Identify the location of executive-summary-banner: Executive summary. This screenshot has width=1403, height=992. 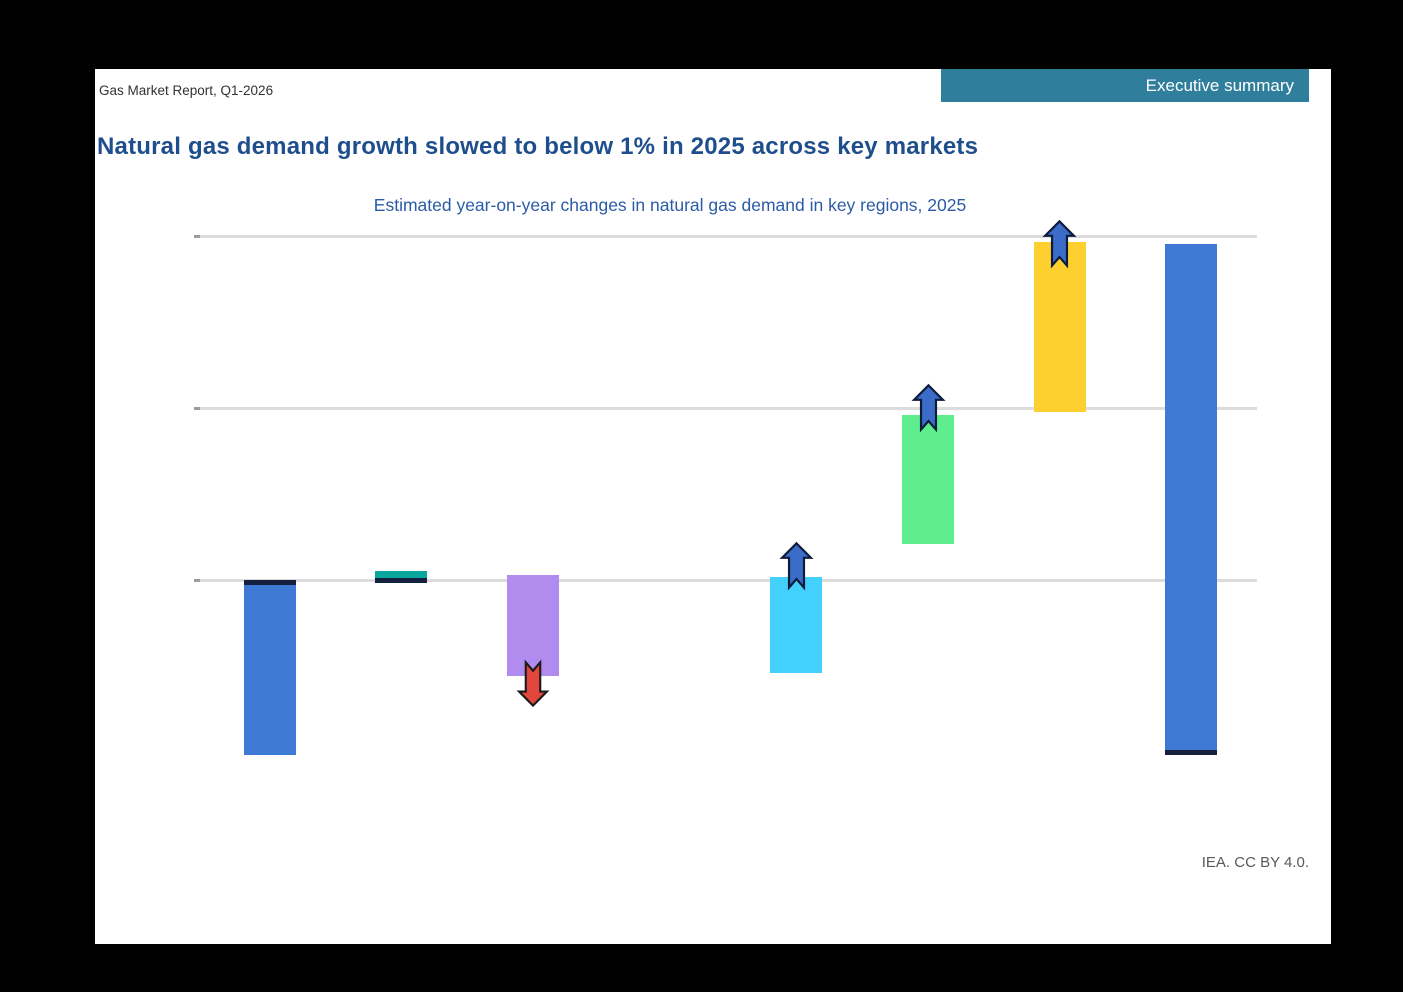
(1125, 85).